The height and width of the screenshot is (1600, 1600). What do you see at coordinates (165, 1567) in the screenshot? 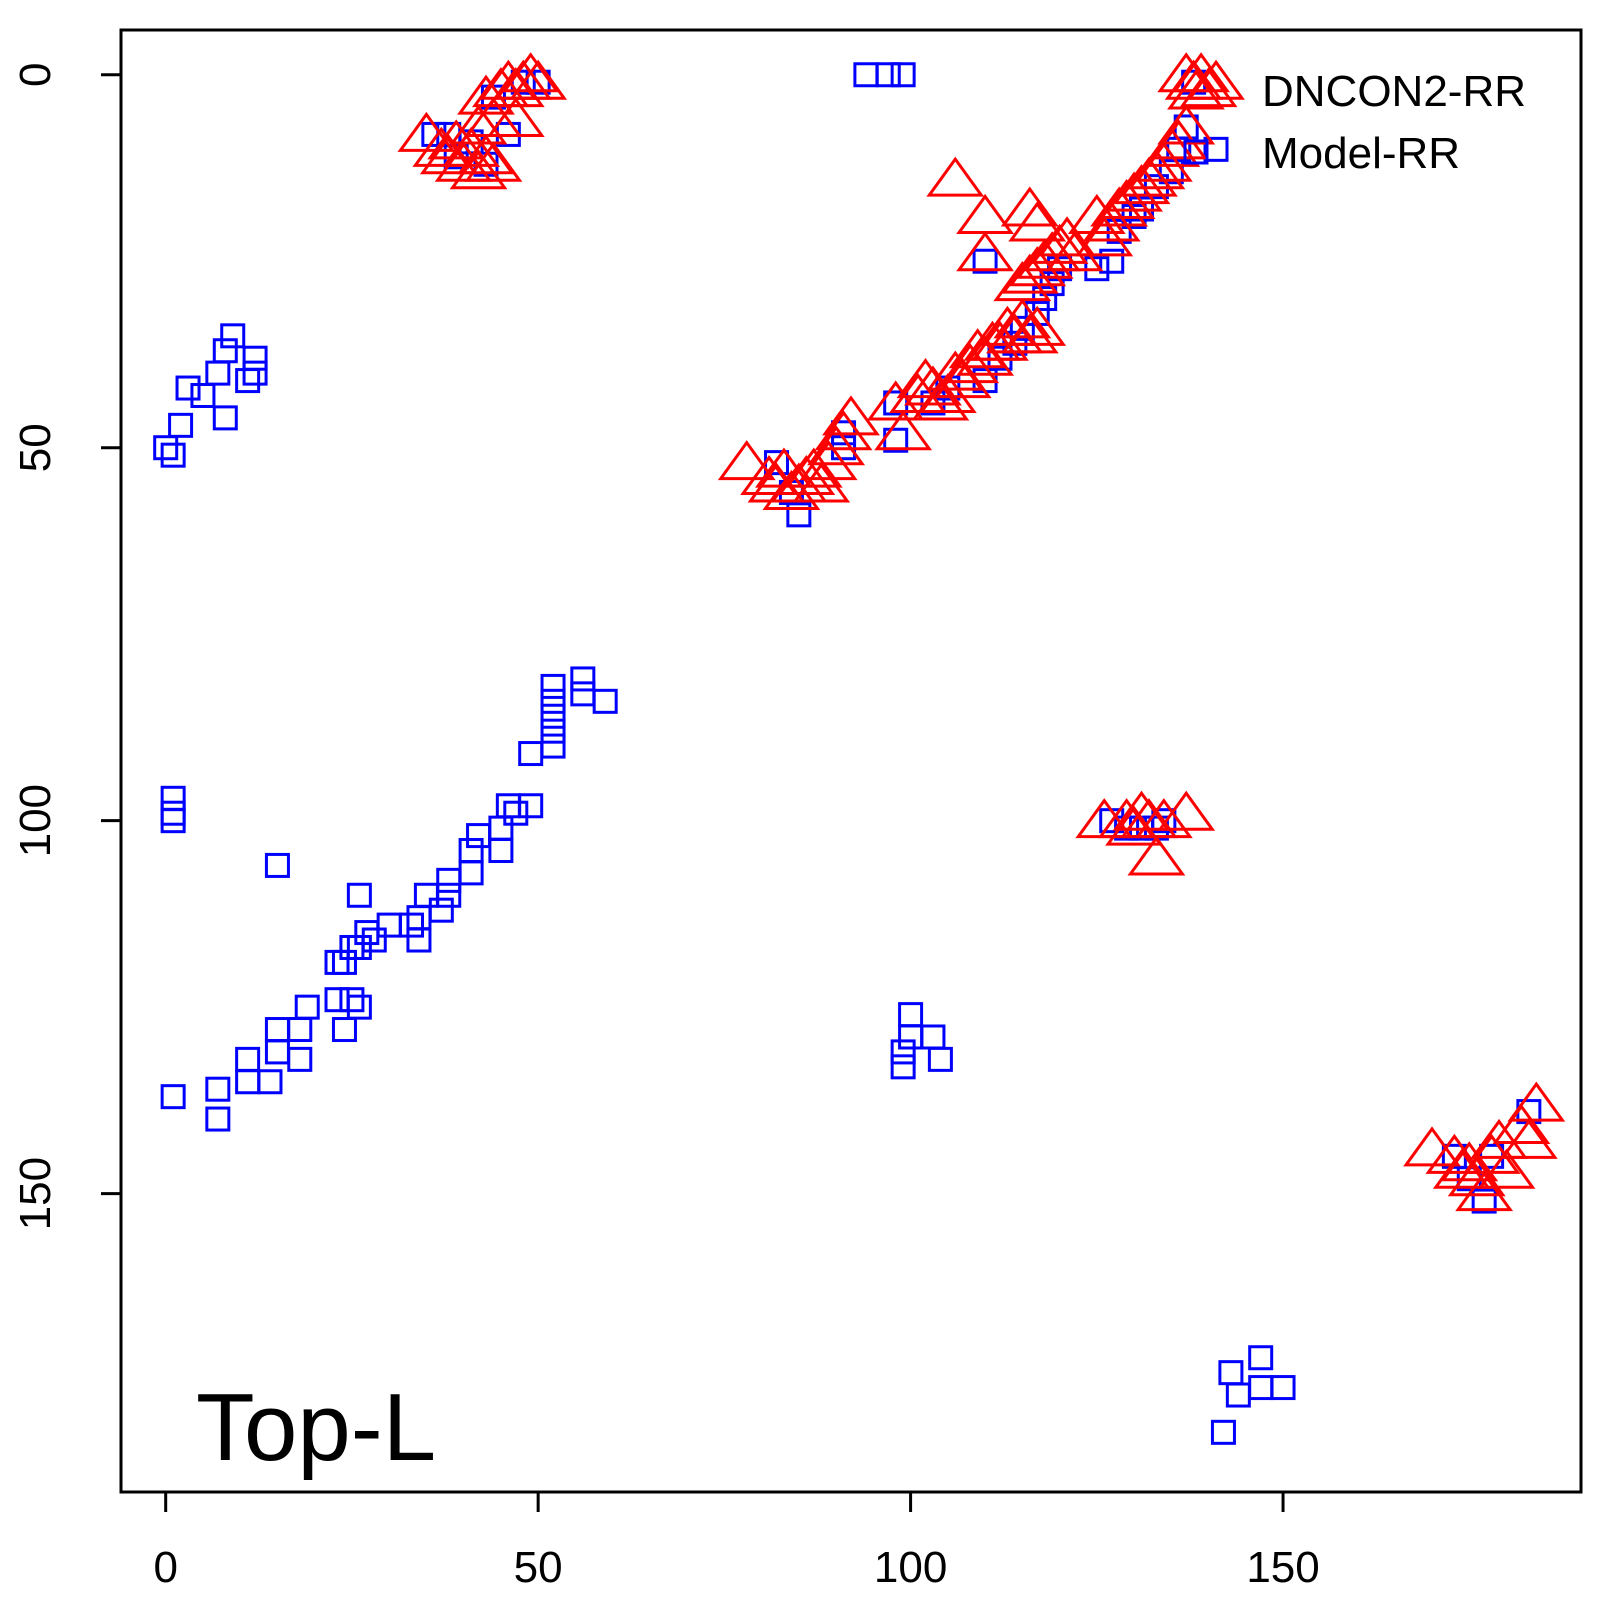
I see `x-tick-label: 0` at bounding box center [165, 1567].